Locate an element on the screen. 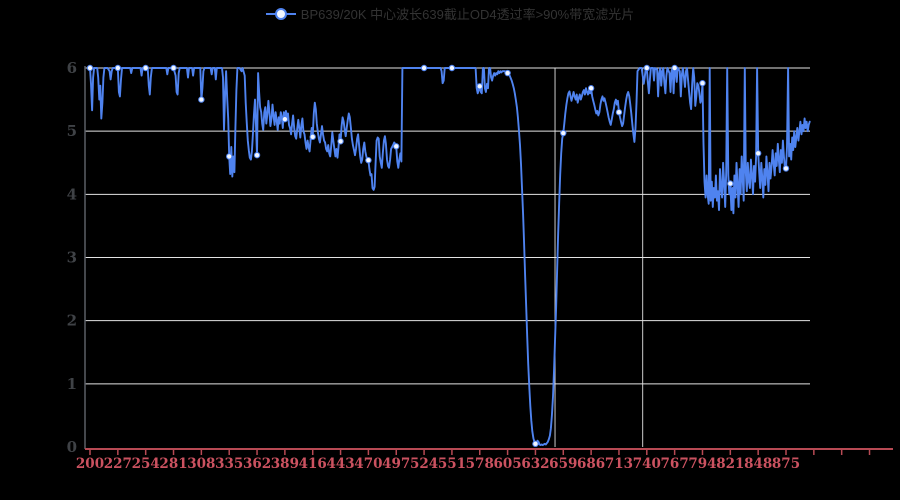  x-axis-label: 578 is located at coordinates (480, 464).